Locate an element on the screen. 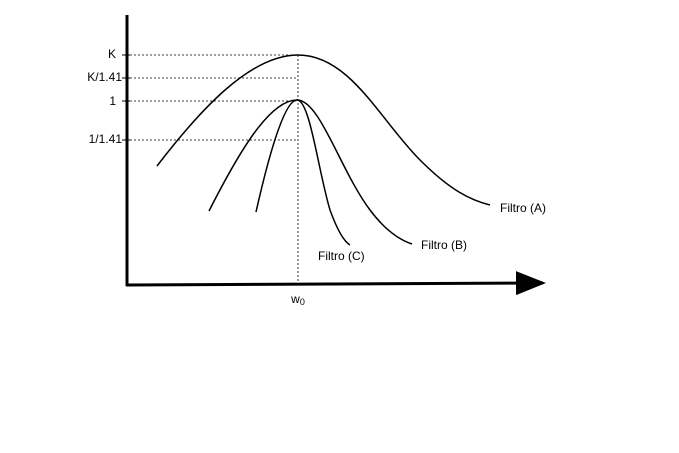  y-label: K/1.41 is located at coordinates (104, 77).